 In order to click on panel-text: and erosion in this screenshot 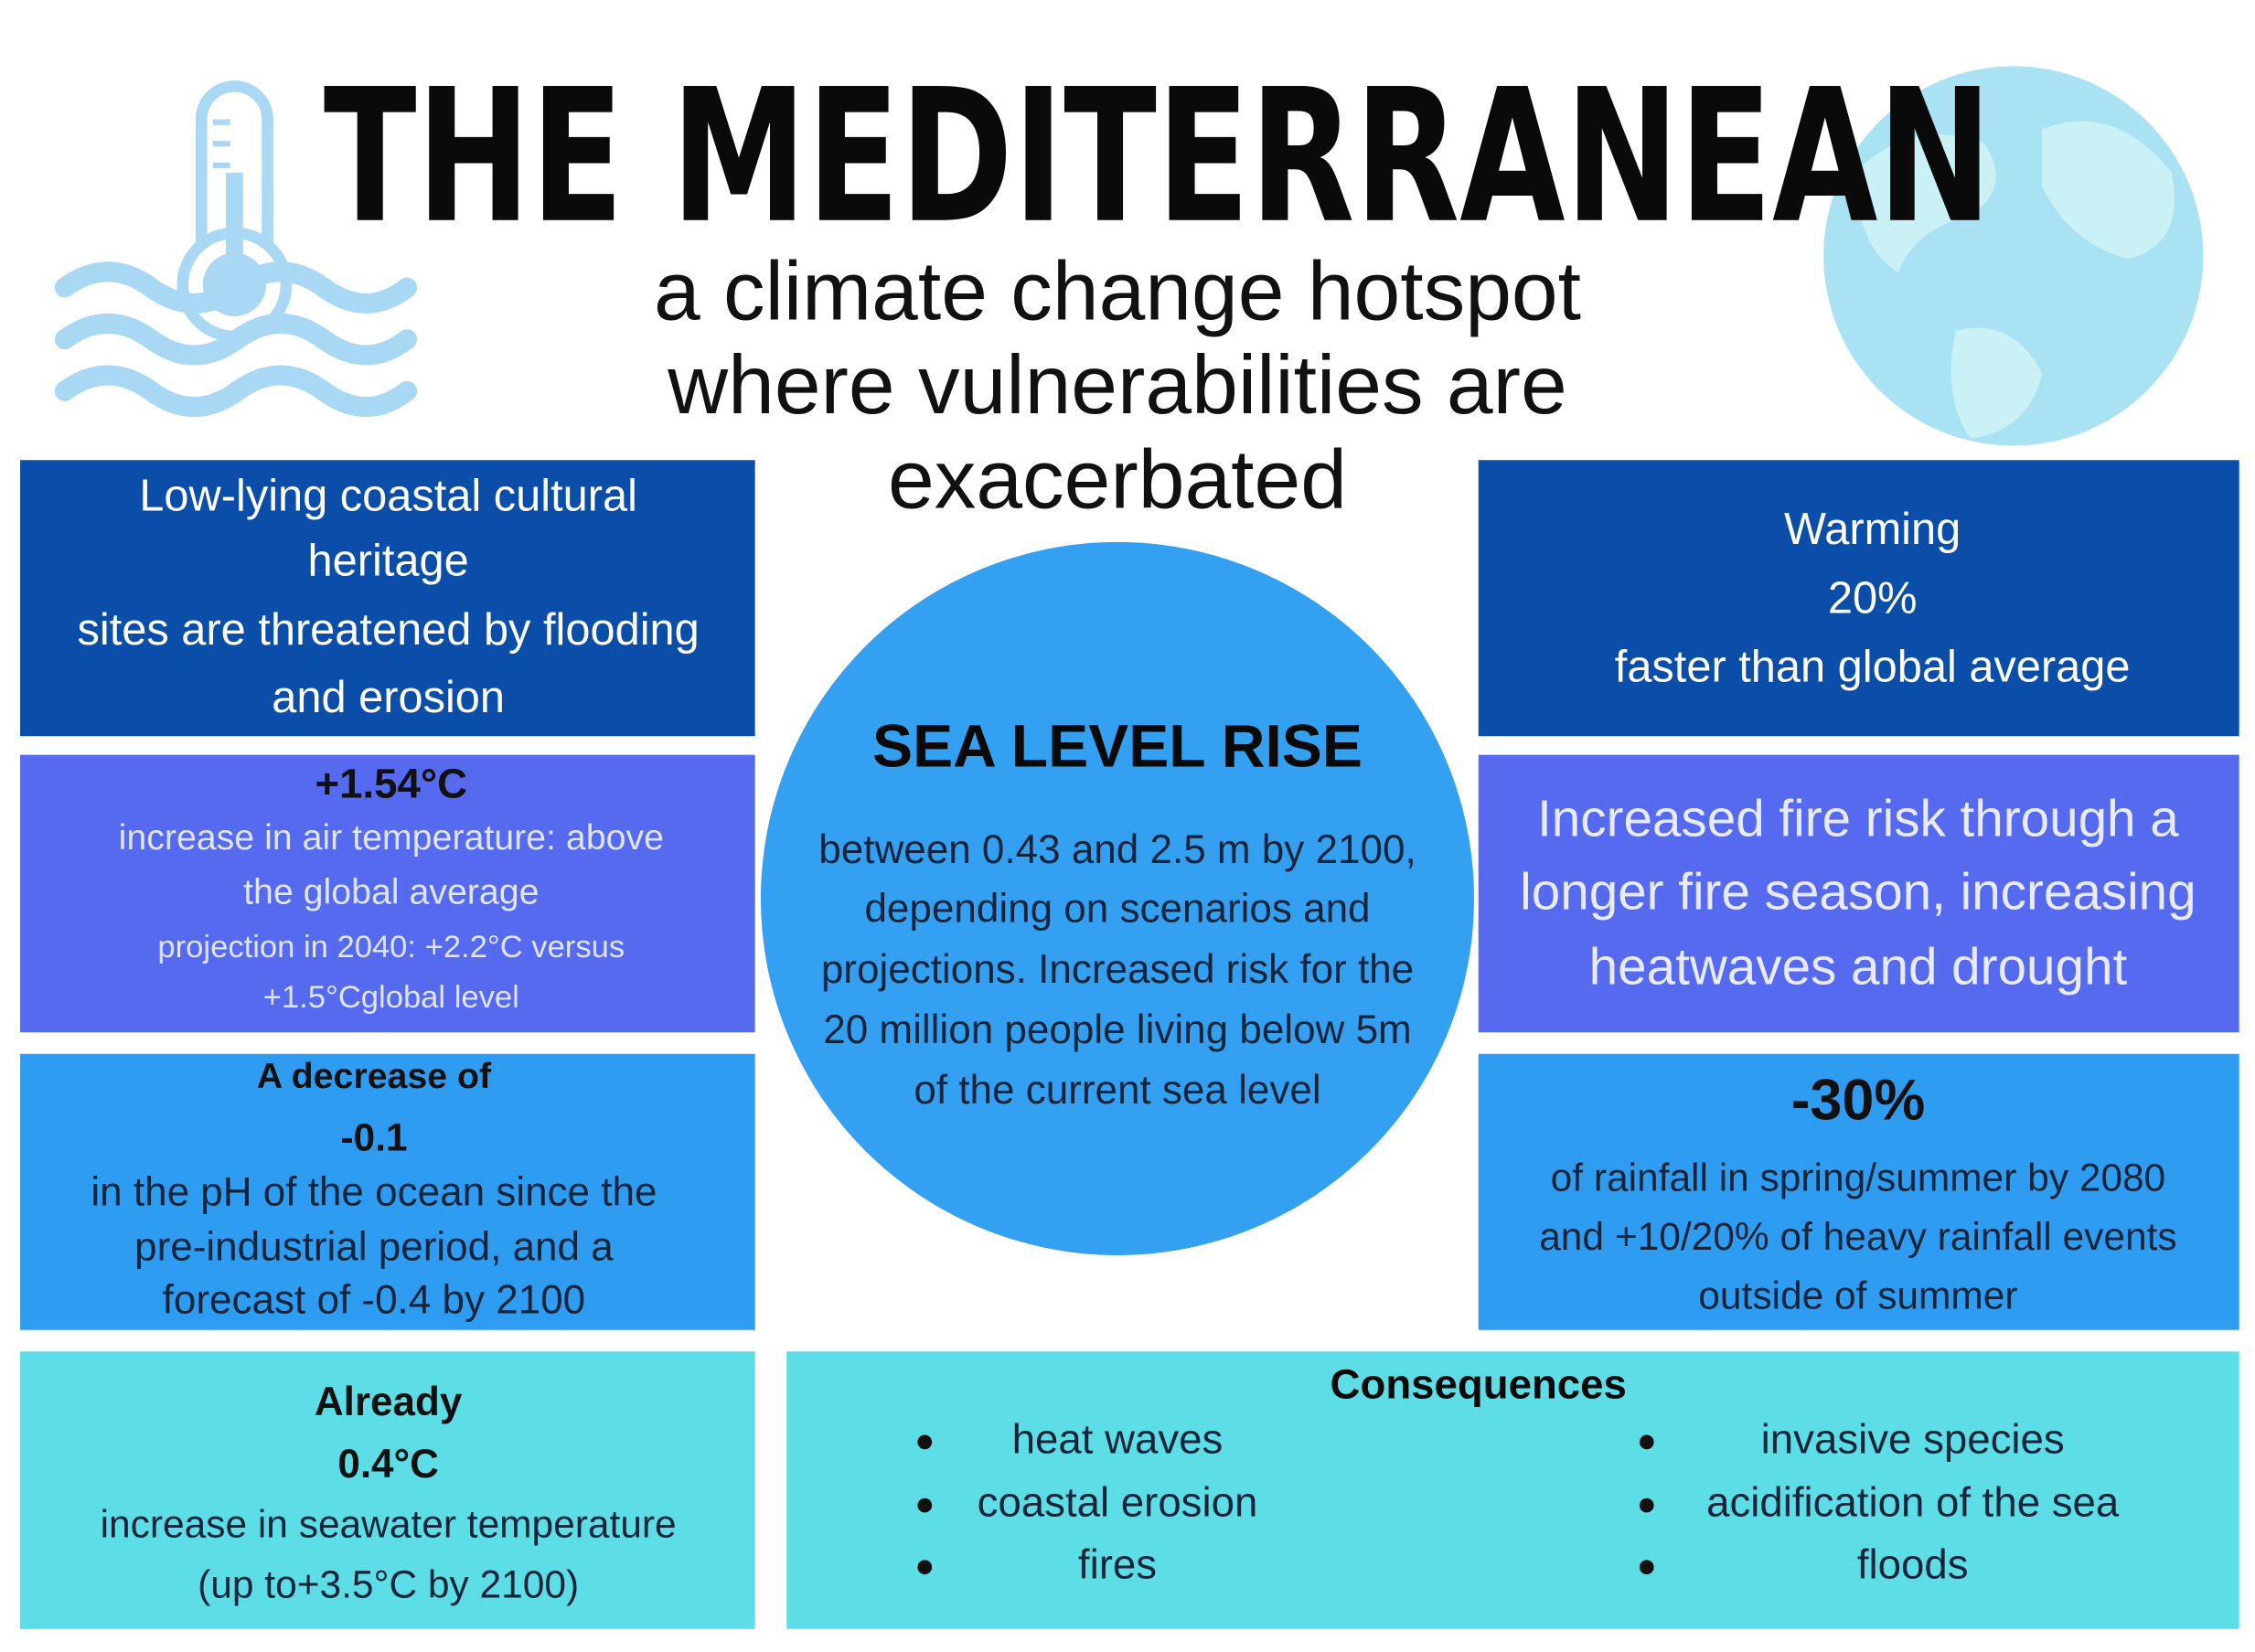, I will do `click(388, 697)`.